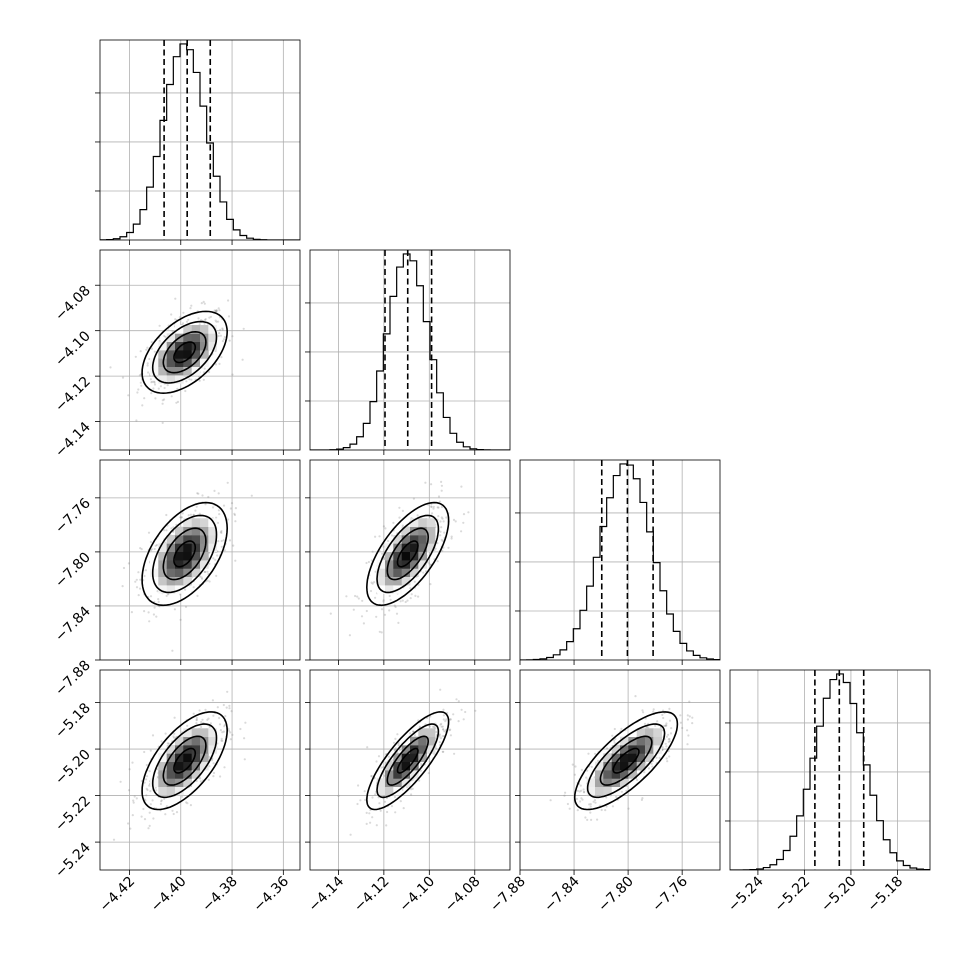 The height and width of the screenshot is (970, 970). I want to click on y-tick-label: −4.10, so click(73, 349).